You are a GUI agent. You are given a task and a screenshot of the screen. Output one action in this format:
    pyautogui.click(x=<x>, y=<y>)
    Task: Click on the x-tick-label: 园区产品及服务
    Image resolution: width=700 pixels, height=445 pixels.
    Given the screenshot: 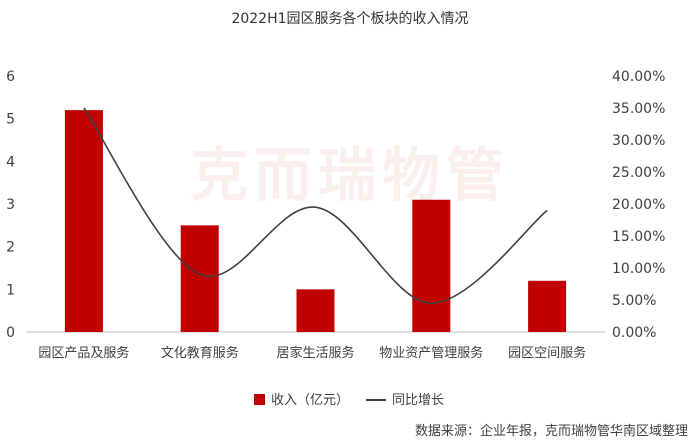 What is the action you would take?
    pyautogui.click(x=83, y=353)
    